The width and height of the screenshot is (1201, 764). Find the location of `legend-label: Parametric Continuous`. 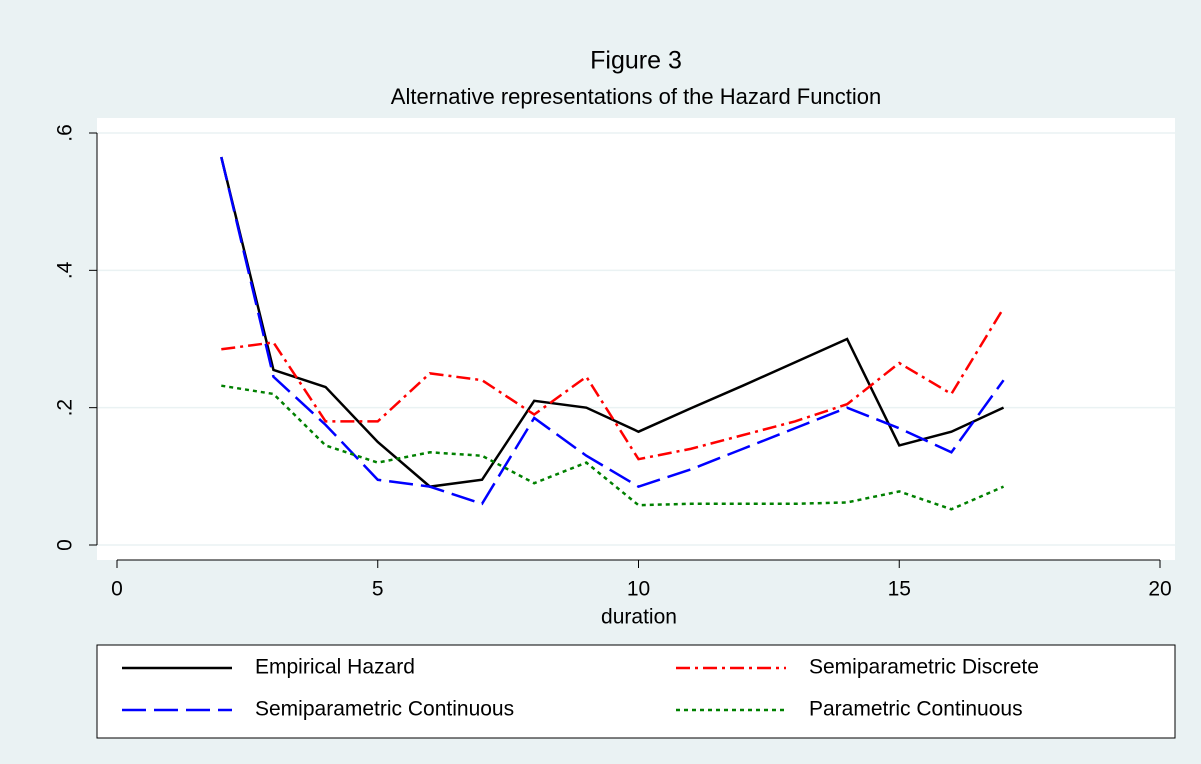

legend-label: Parametric Continuous is located at coordinates (916, 709).